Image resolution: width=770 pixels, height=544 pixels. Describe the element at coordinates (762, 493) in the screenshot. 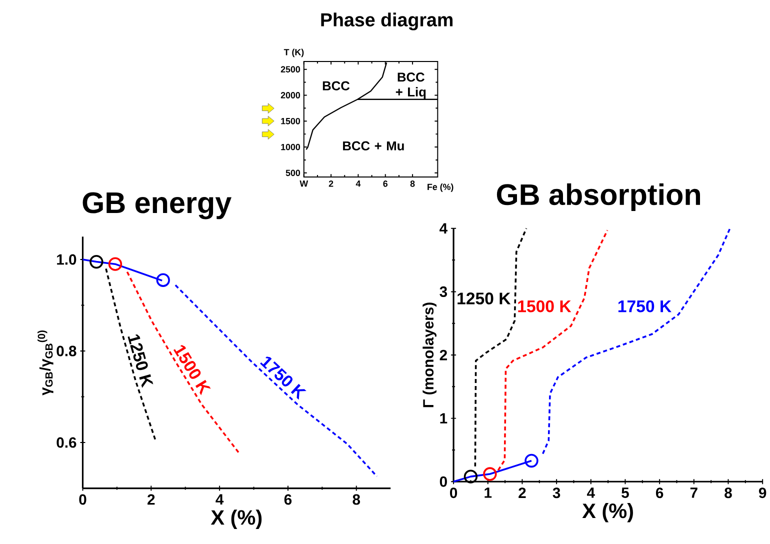

I see `x-tick-label: 9` at that location.